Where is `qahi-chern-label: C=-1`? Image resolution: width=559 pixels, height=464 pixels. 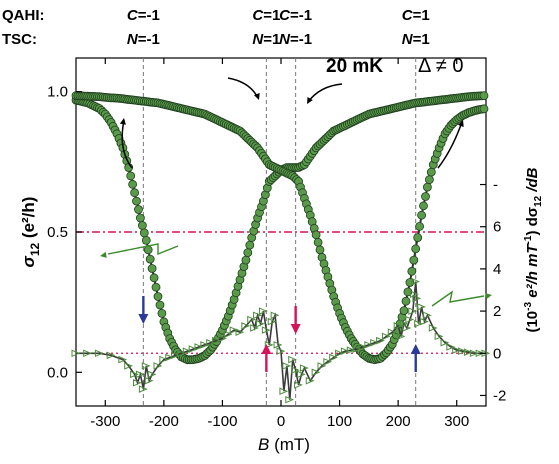
qahi-chern-label: C=-1 is located at coordinates (143, 15).